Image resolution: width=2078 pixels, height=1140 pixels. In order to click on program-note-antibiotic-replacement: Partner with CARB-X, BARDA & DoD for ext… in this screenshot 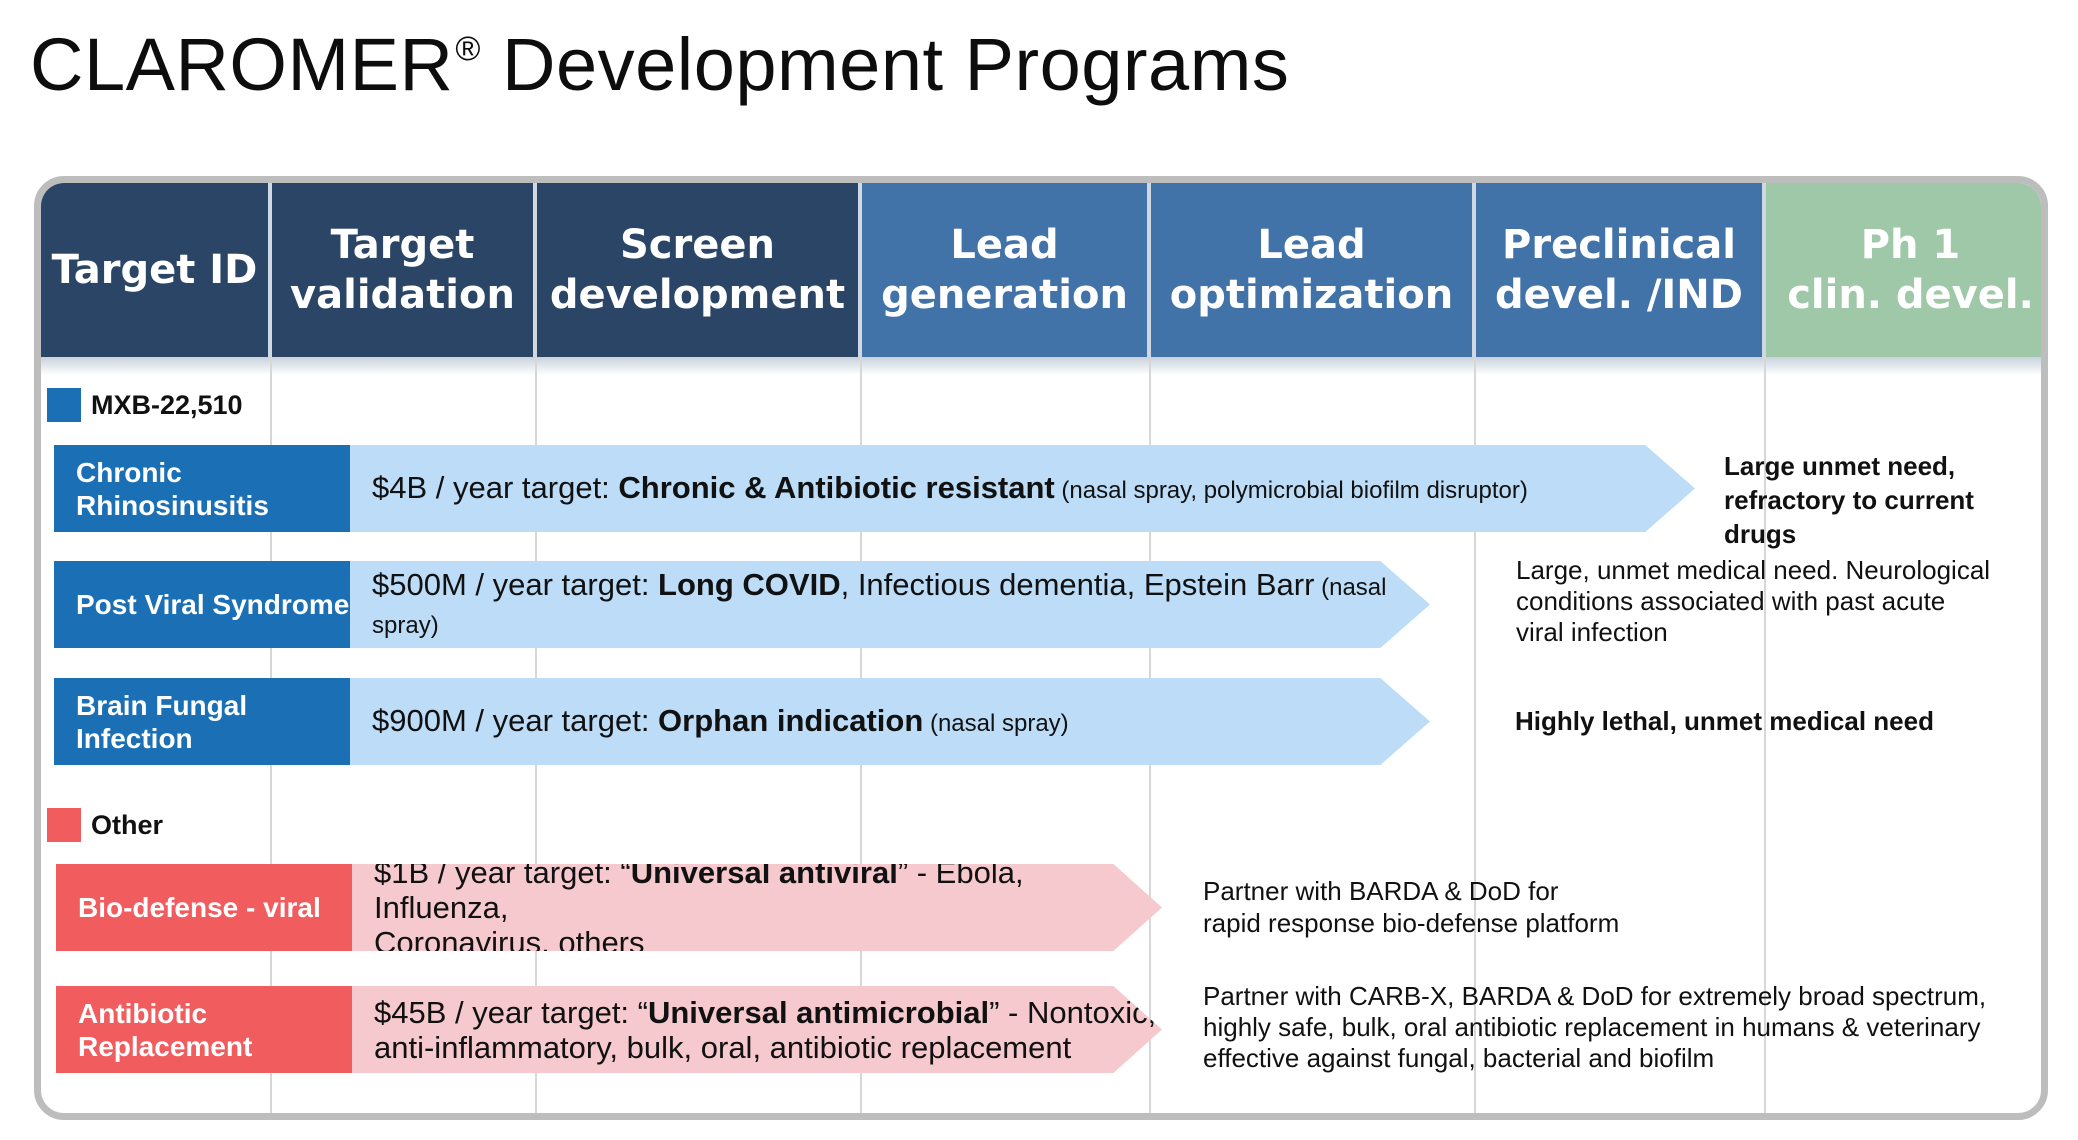, I will do `click(1595, 1027)`.